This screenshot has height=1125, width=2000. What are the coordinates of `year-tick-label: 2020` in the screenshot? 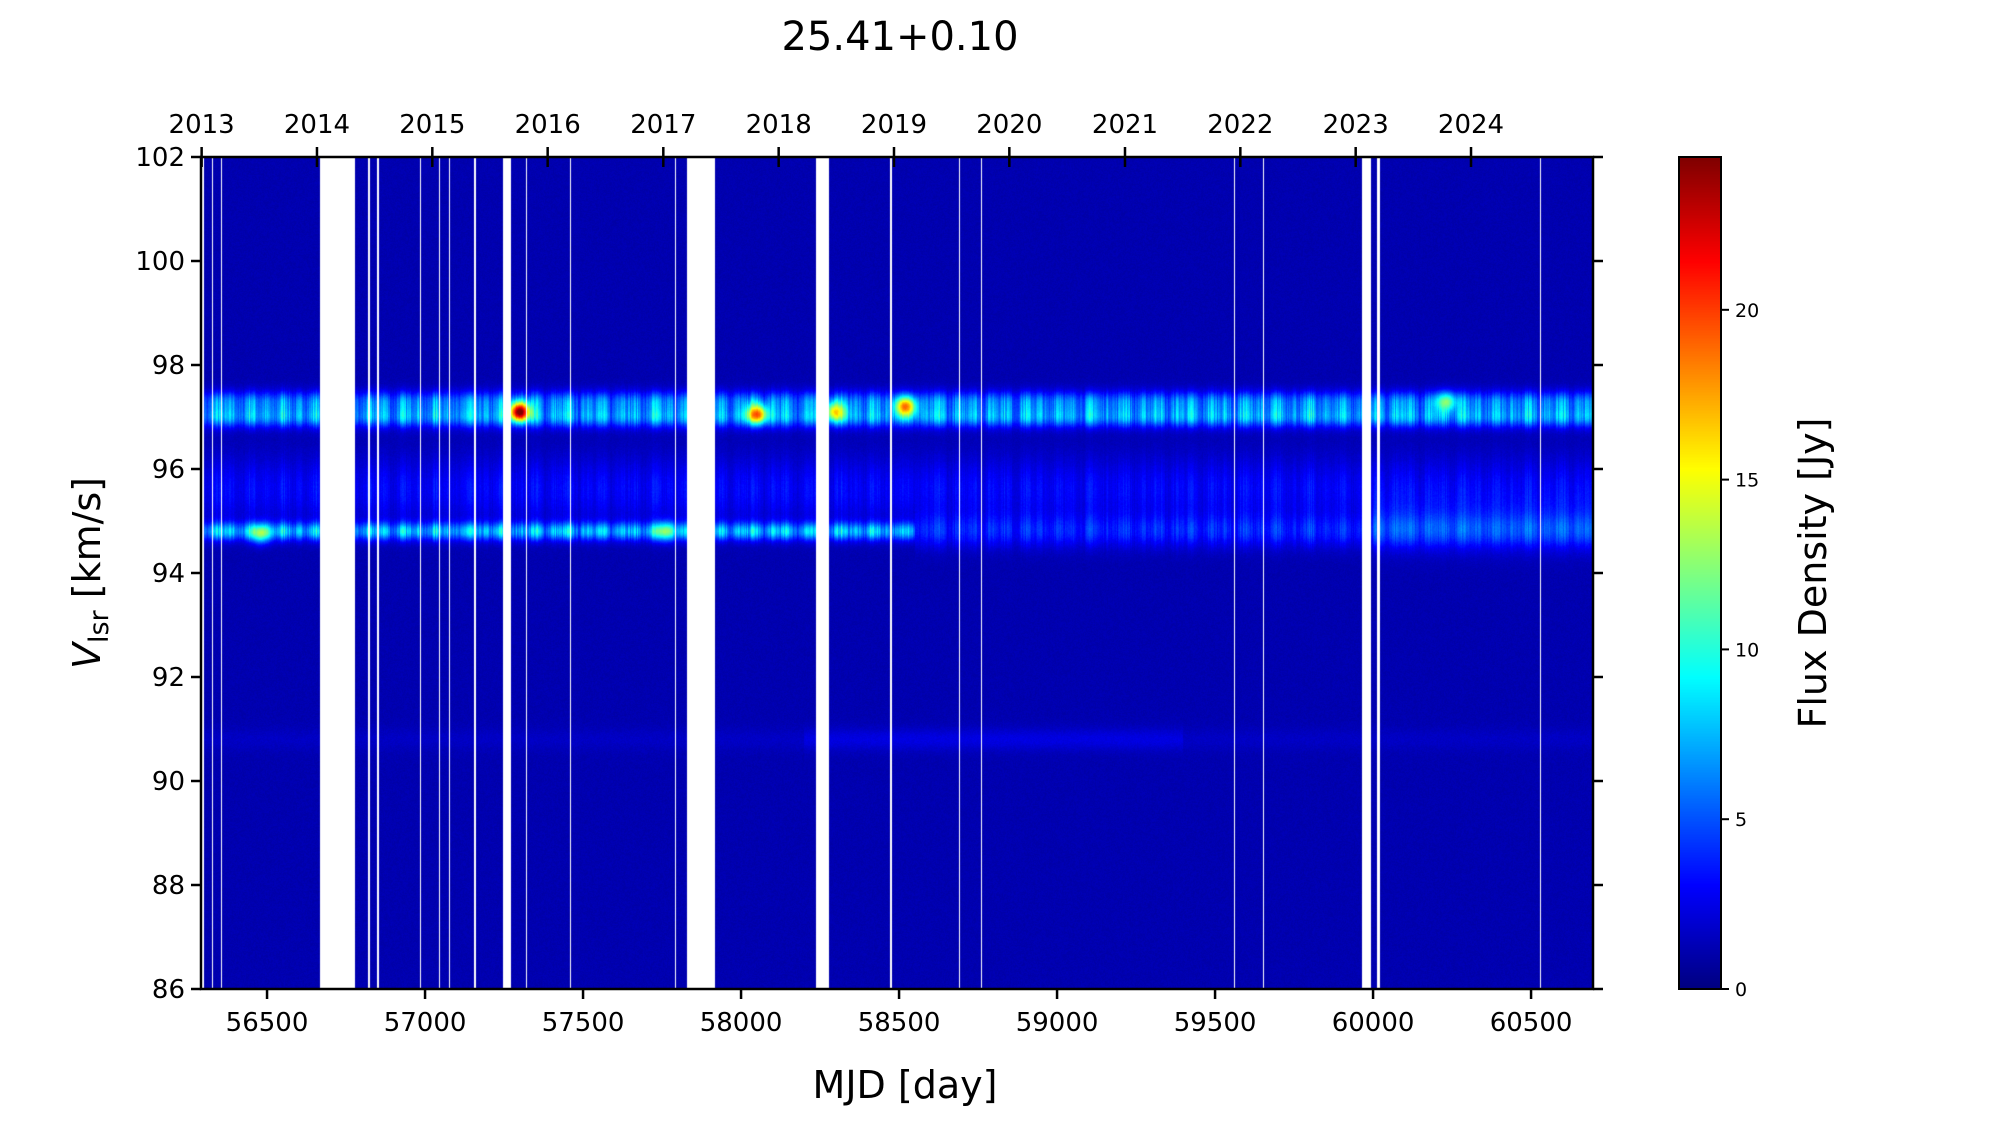 It's located at (1009, 125).